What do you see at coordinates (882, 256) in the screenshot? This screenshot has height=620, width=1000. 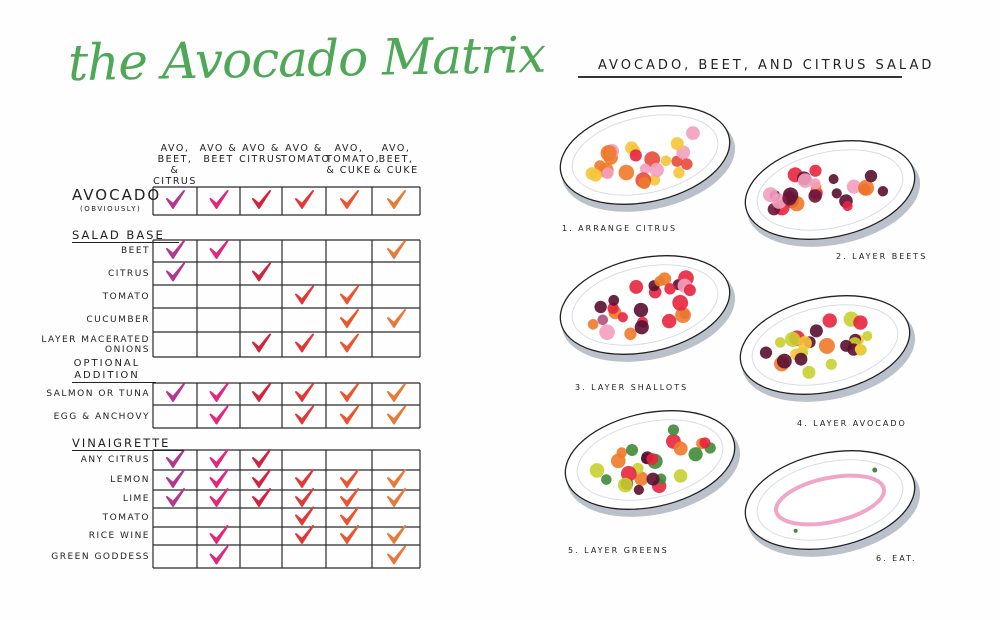 I see `step-label: 2. LAYER BEETS` at bounding box center [882, 256].